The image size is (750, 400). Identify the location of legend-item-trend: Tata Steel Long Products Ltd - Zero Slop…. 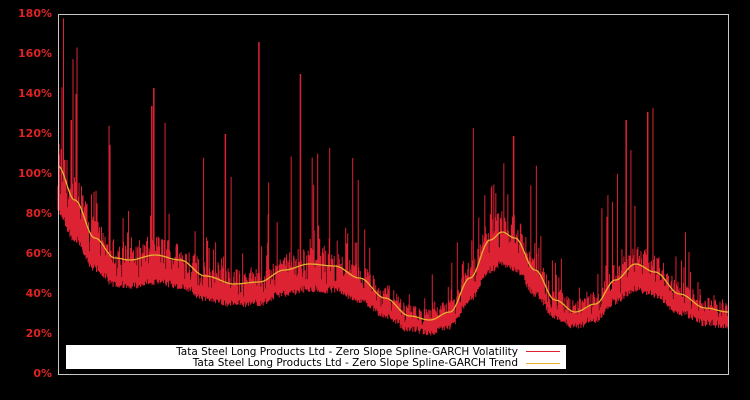
(355, 363).